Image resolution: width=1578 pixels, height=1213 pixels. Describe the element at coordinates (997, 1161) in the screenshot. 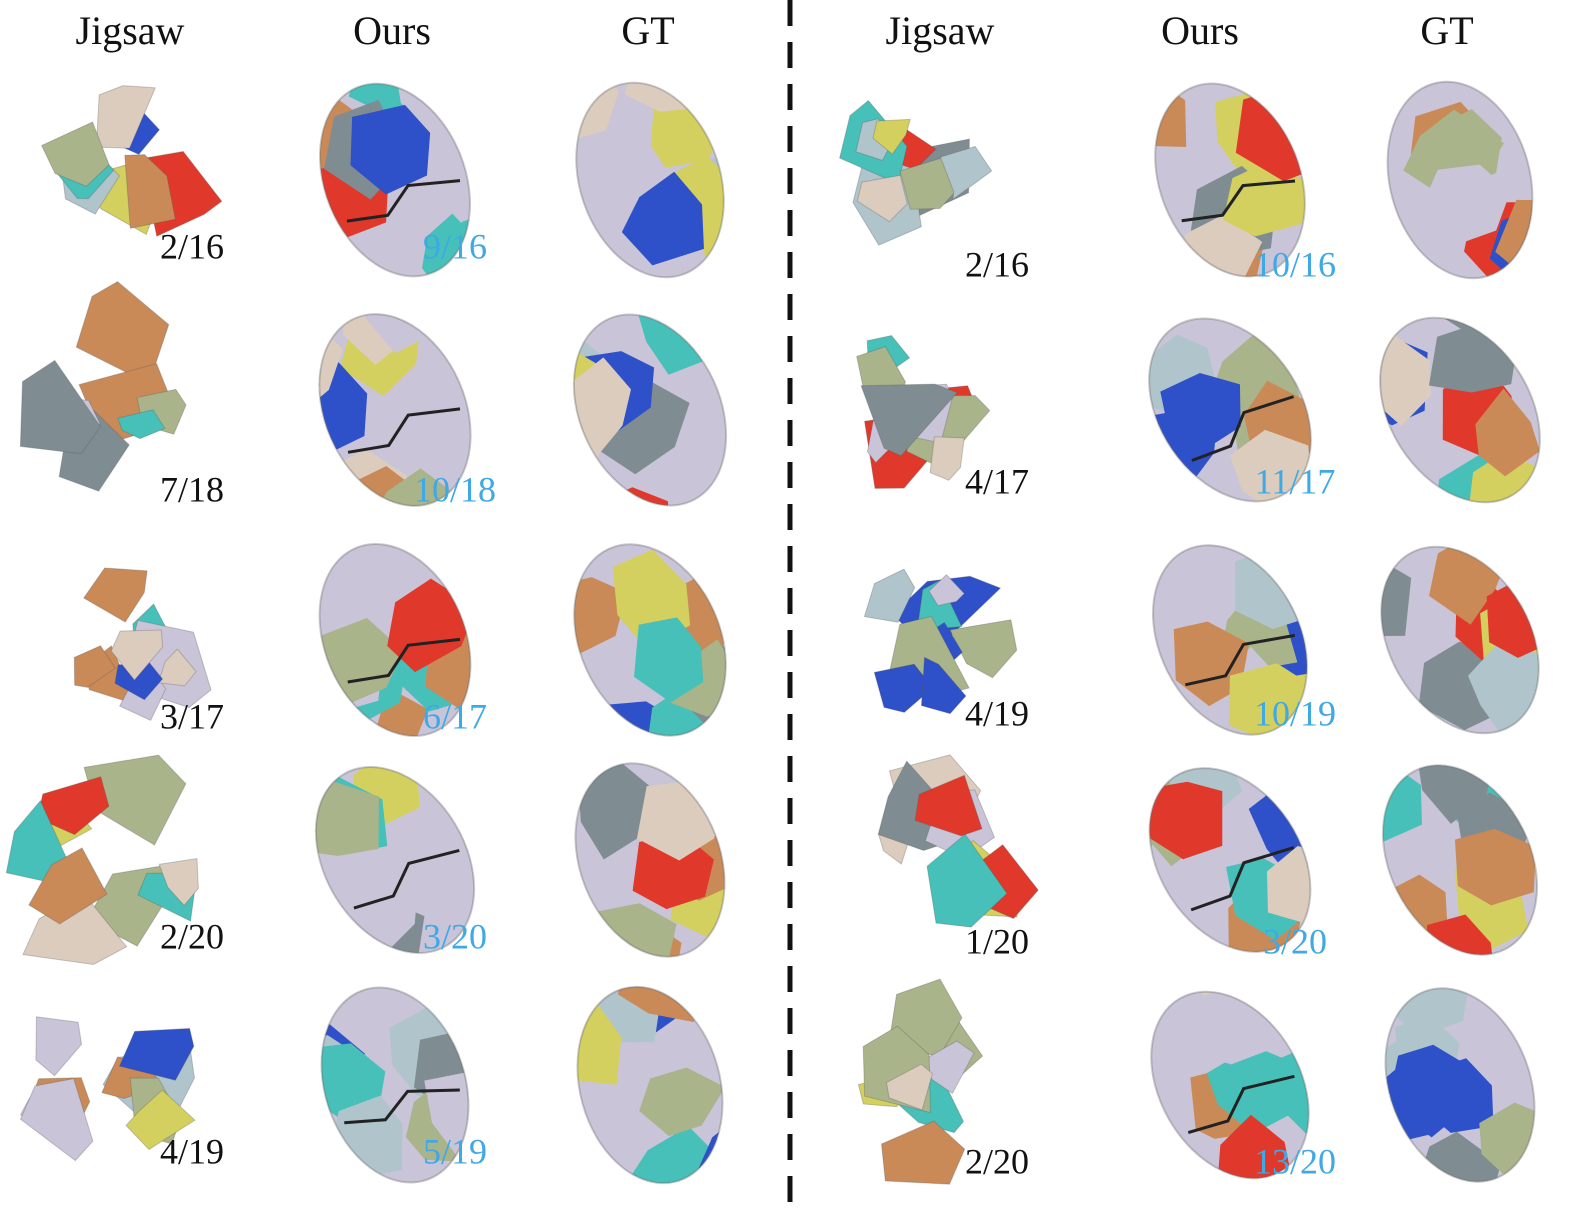

I see `jigsaw-score: 2/20` at that location.